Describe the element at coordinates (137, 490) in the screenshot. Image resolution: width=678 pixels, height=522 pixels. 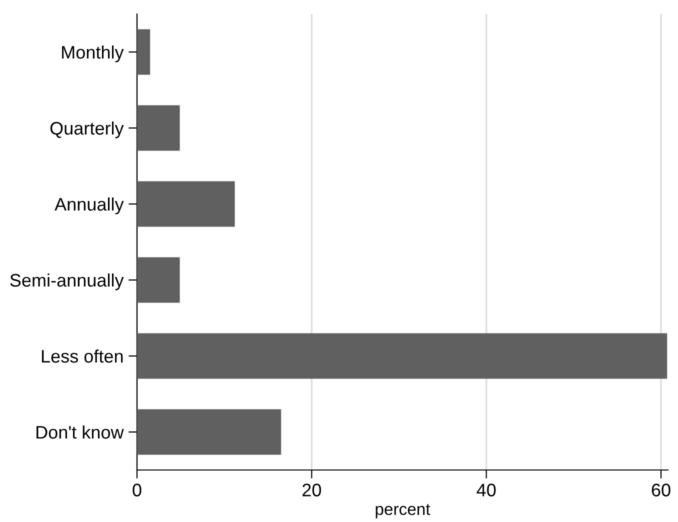
I see `x-tick-label: 0` at that location.